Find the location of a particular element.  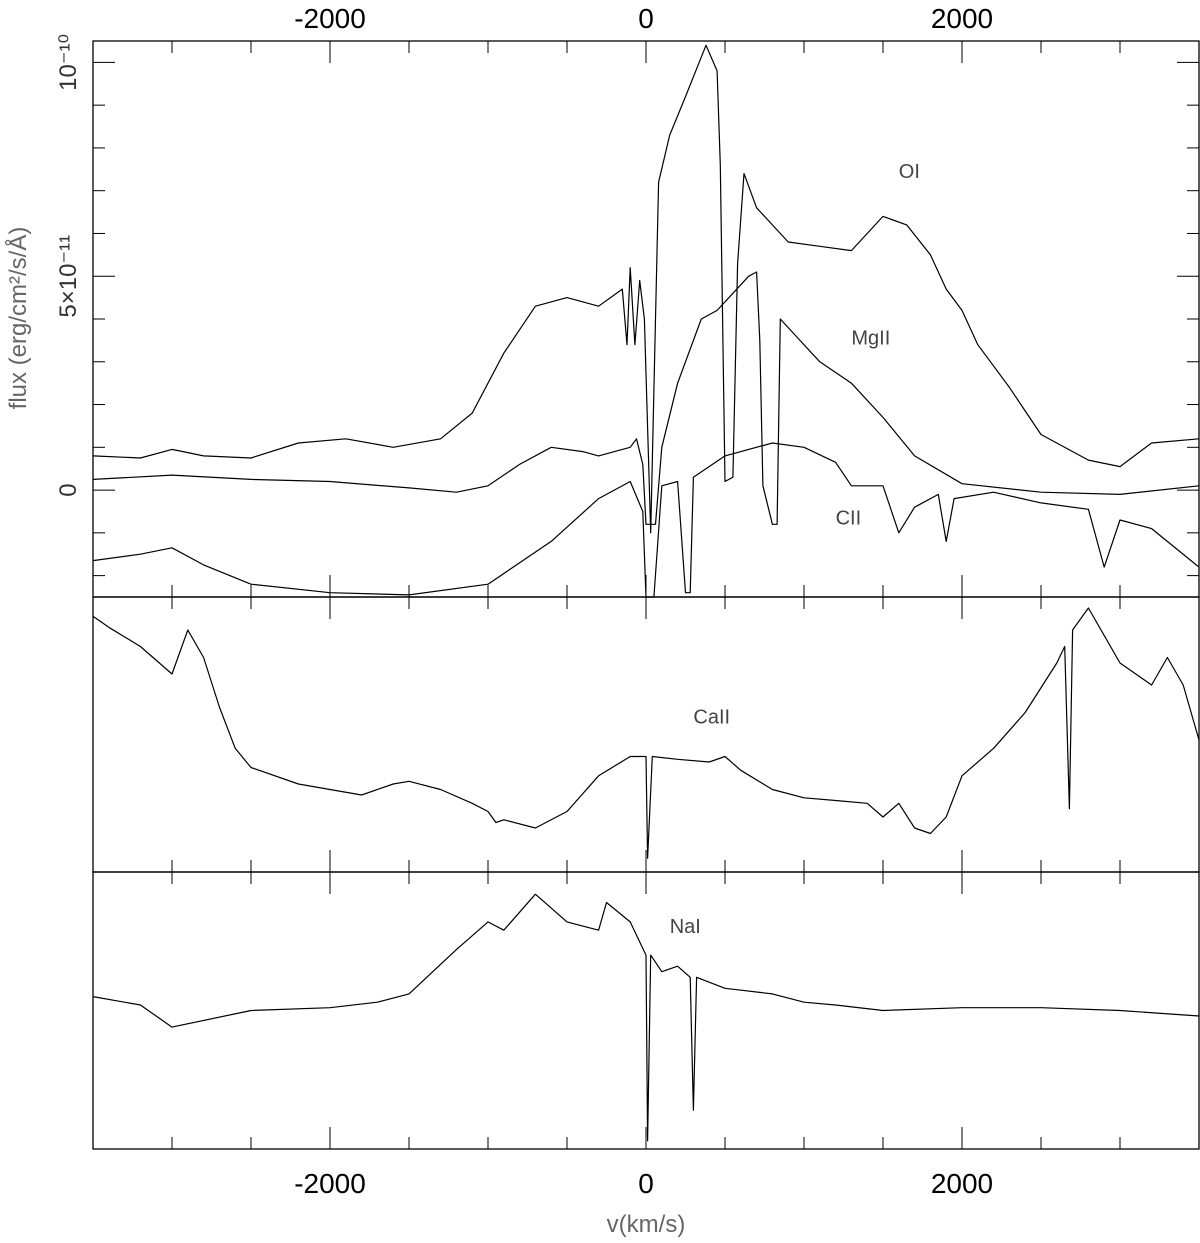

series-label-MgII: MgII is located at coordinates (870, 339).